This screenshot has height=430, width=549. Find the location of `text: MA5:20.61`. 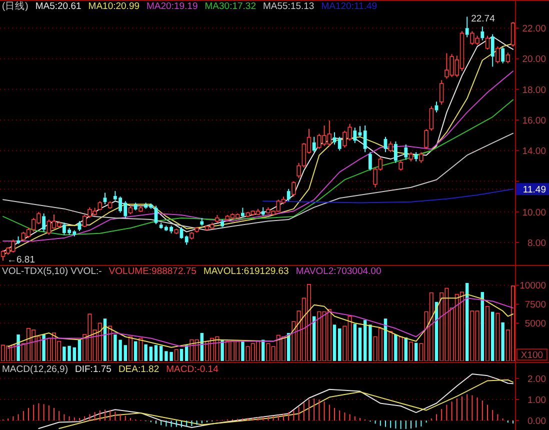

text: MA5:20.61 is located at coordinates (58, 6).